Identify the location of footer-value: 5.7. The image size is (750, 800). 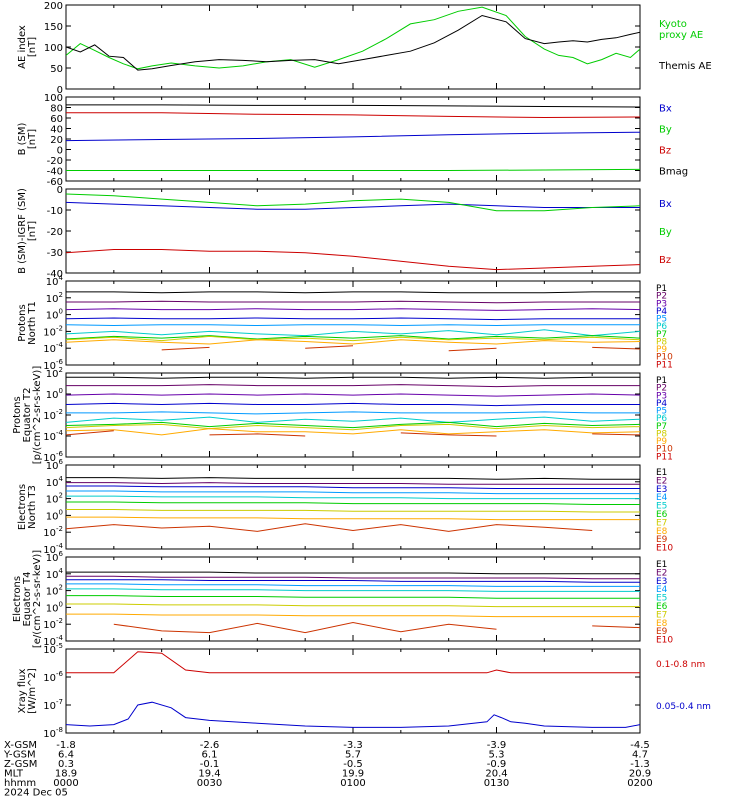
(353, 755).